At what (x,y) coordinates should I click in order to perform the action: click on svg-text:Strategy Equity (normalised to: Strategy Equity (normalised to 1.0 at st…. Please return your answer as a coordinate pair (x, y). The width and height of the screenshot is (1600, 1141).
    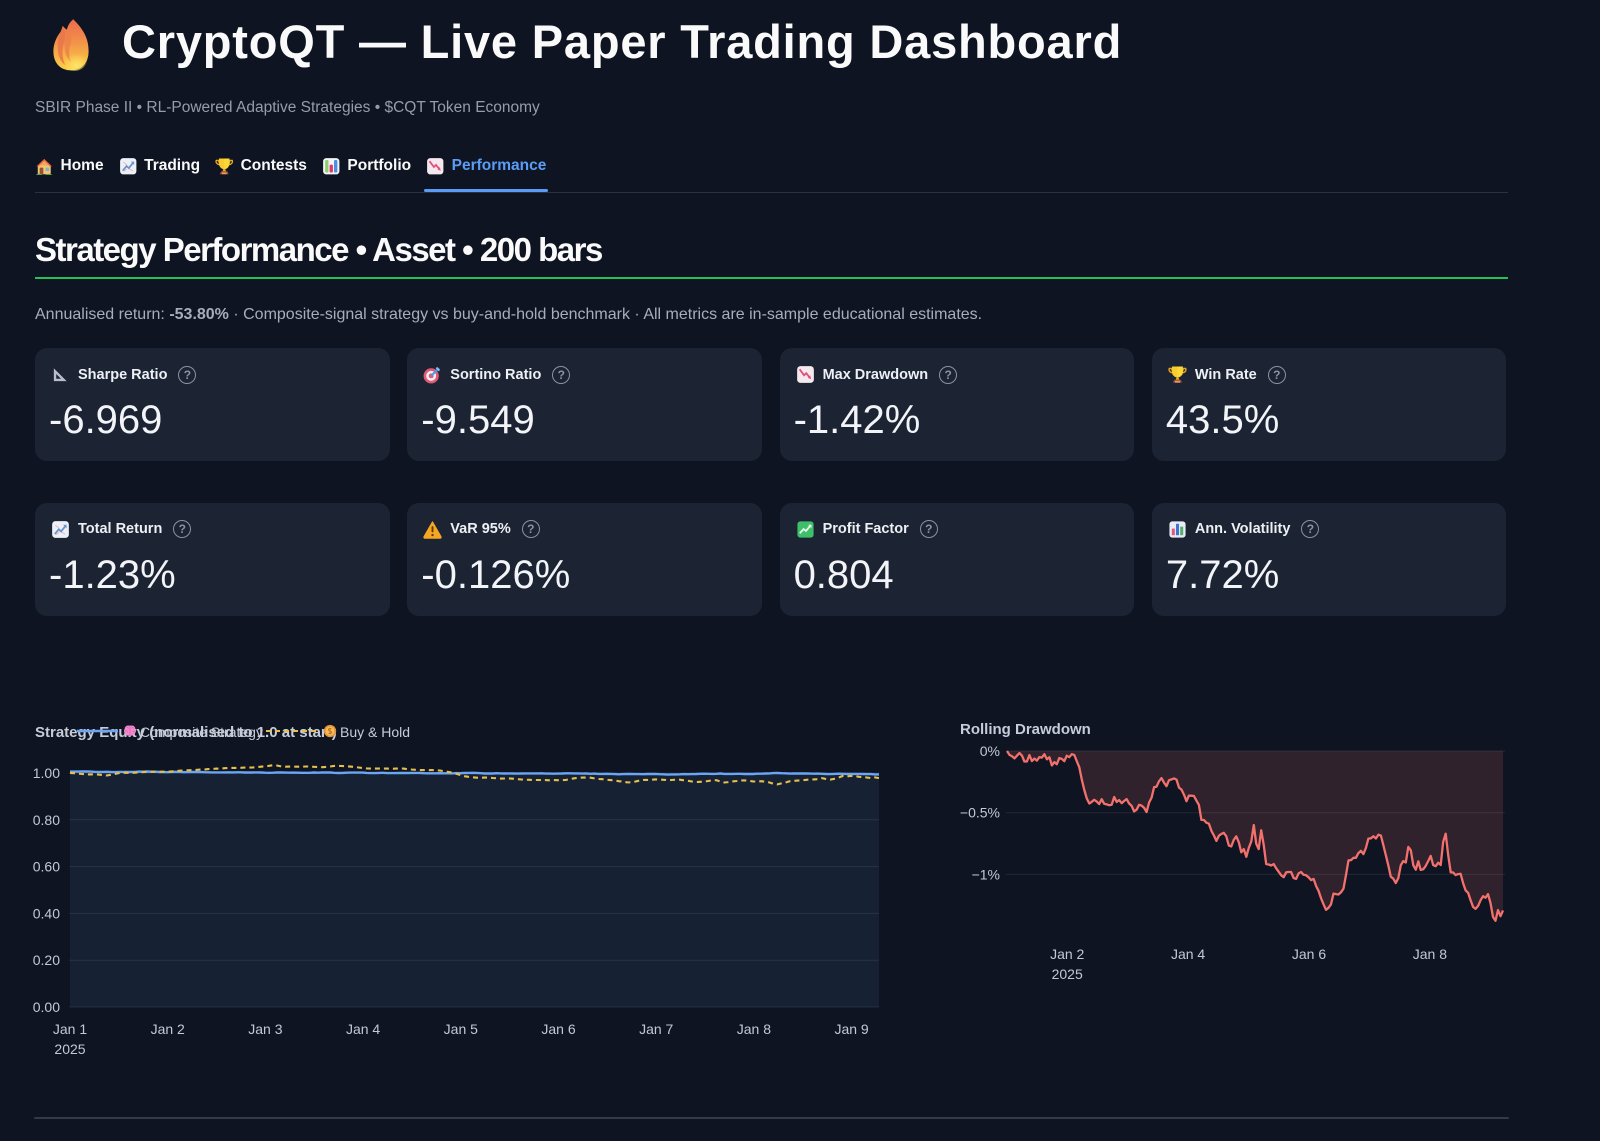
    Looking at the image, I should click on (186, 732).